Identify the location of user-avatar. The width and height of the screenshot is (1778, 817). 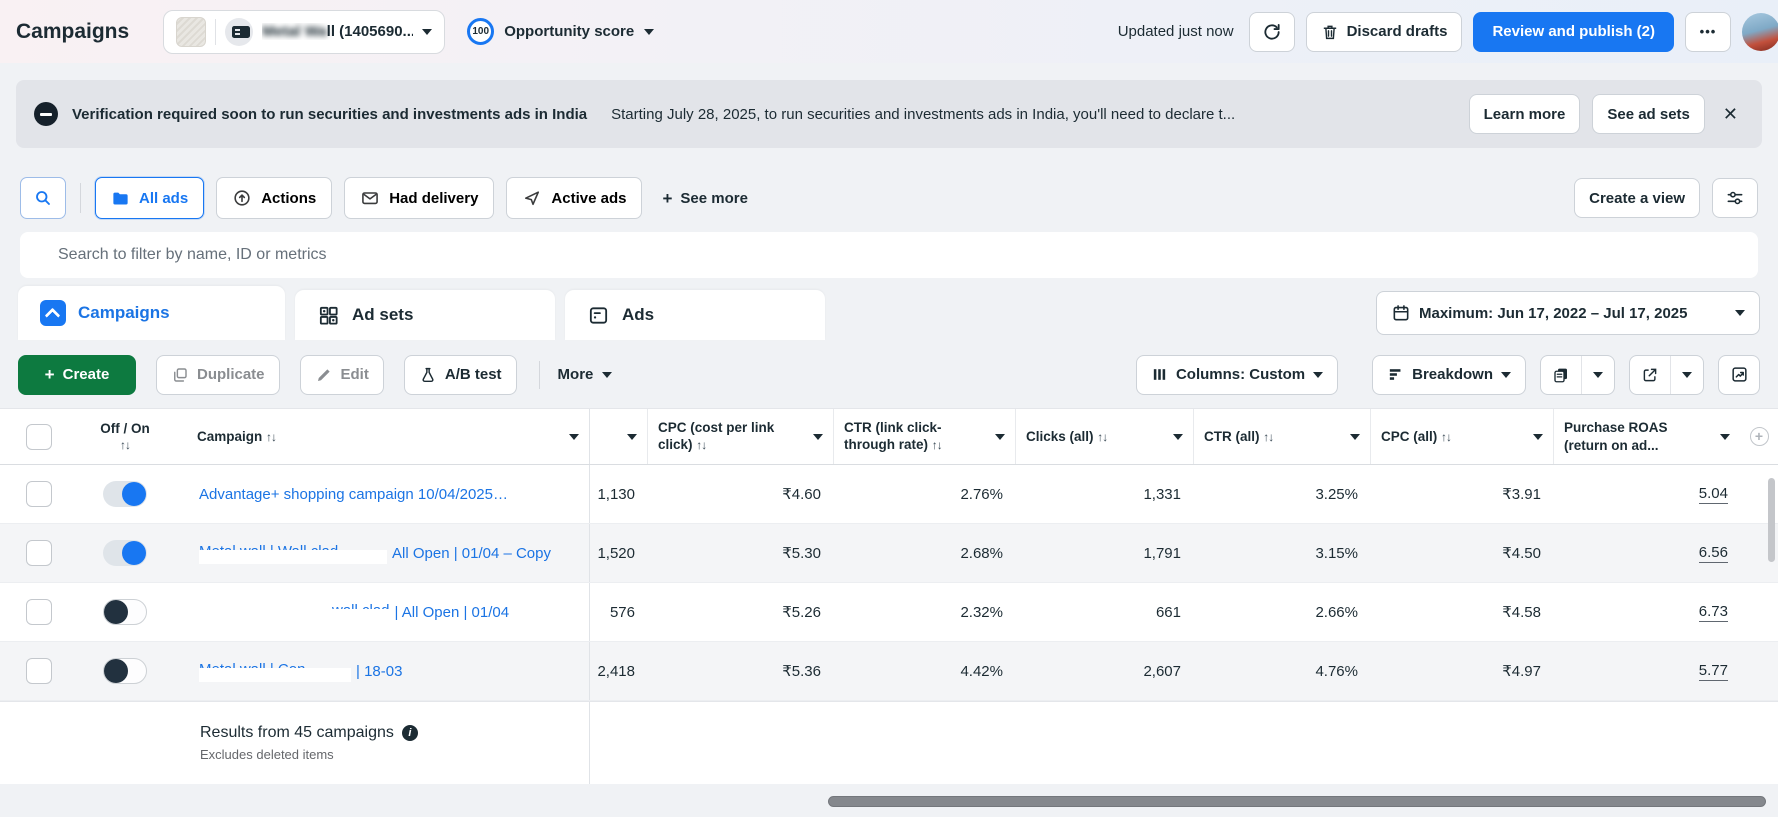
(1760, 31).